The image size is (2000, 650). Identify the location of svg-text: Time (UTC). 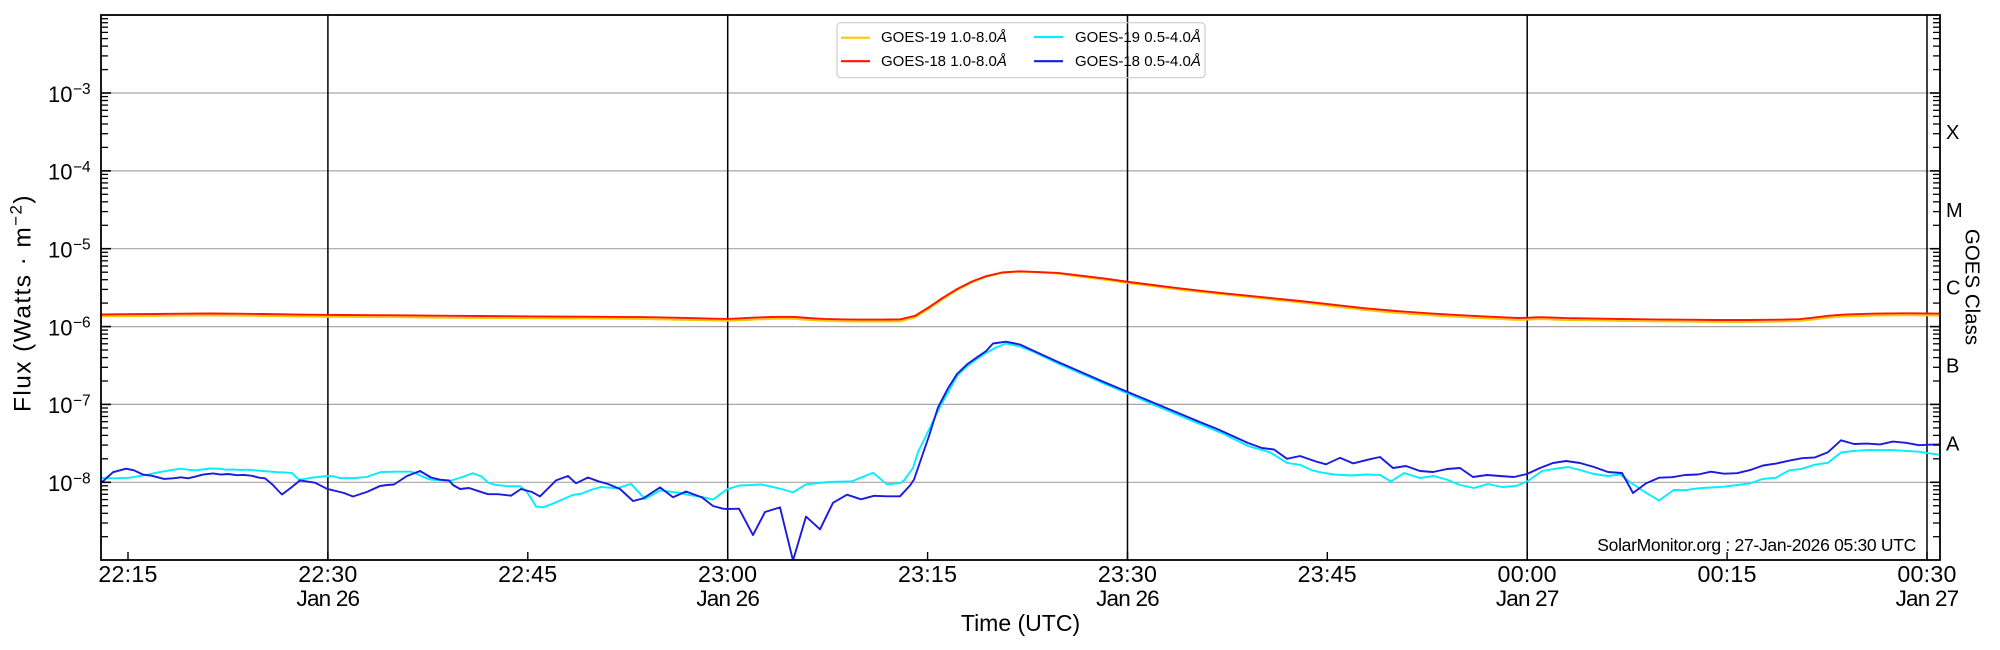
(1020, 623).